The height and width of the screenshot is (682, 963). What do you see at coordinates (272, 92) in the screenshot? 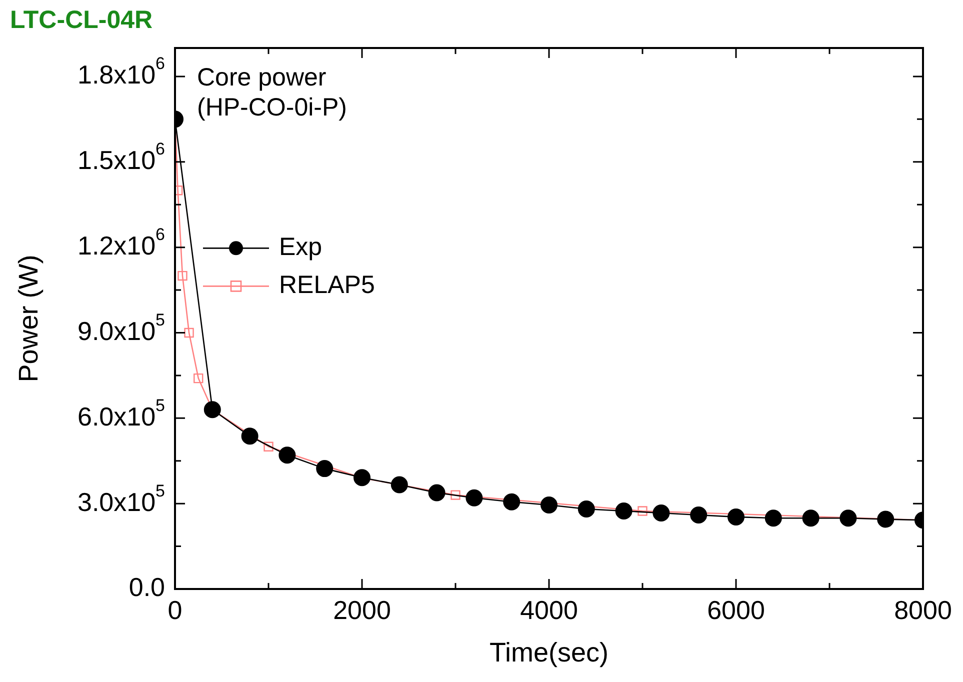
I see `annotation: Core power (HP-CO-0i-P)` at bounding box center [272, 92].